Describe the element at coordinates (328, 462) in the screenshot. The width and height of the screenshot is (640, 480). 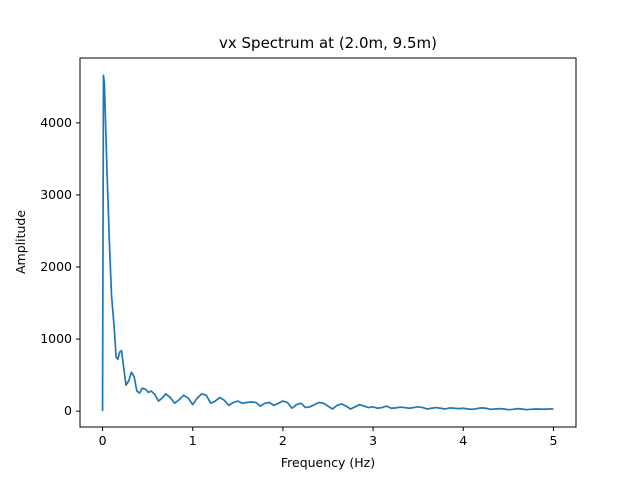
I see `x-axis-label: Frequency (Hz)` at that location.